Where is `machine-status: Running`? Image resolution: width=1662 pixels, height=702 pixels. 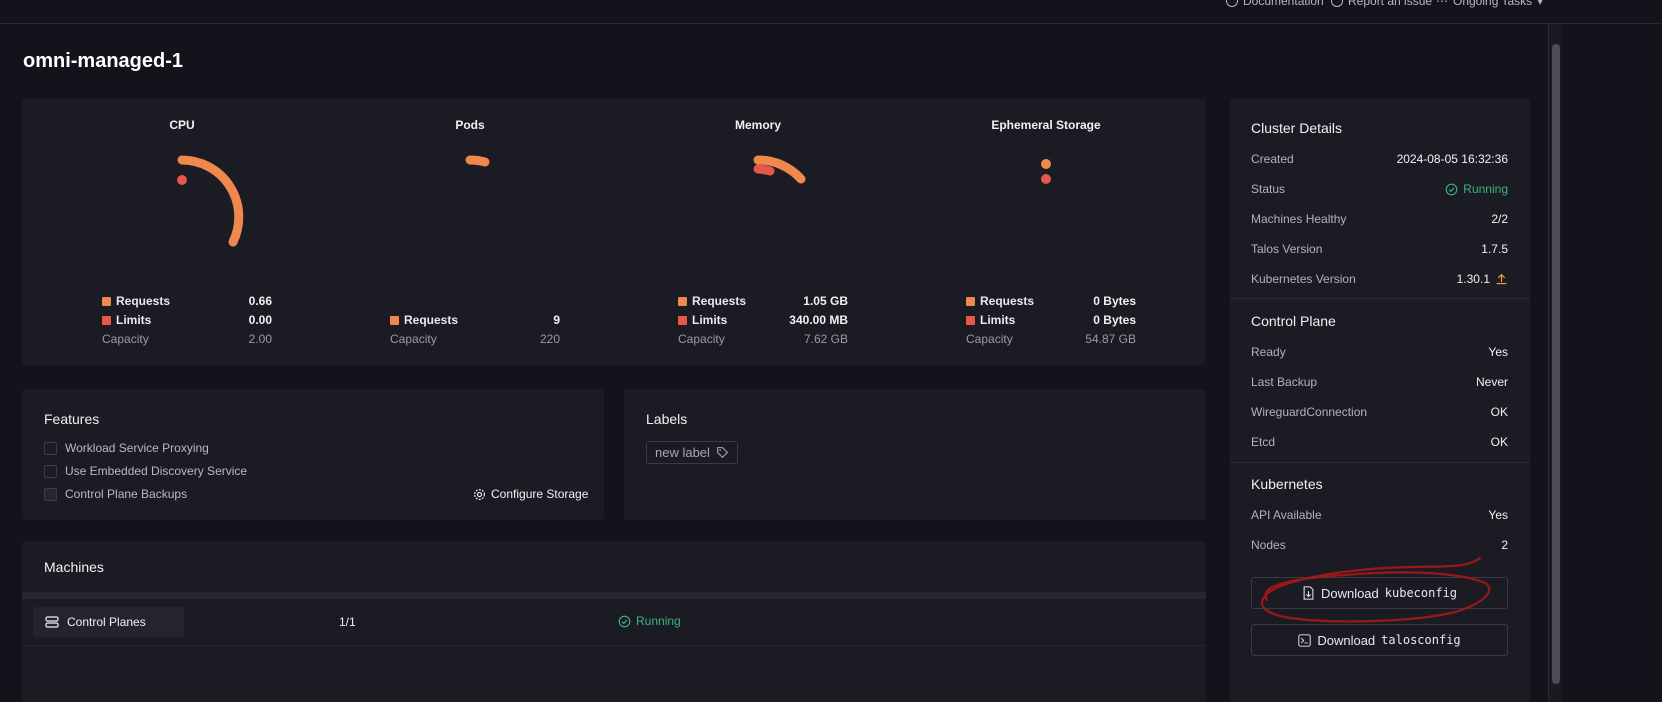
machine-status: Running is located at coordinates (649, 621).